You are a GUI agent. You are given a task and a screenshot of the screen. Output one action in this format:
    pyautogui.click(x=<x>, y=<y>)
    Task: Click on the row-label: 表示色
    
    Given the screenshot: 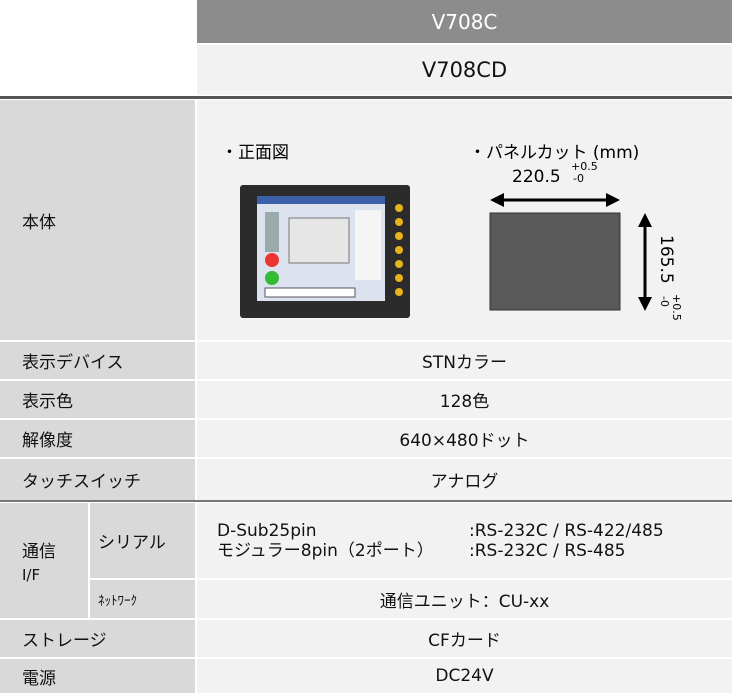 What is the action you would take?
    pyautogui.click(x=97, y=399)
    